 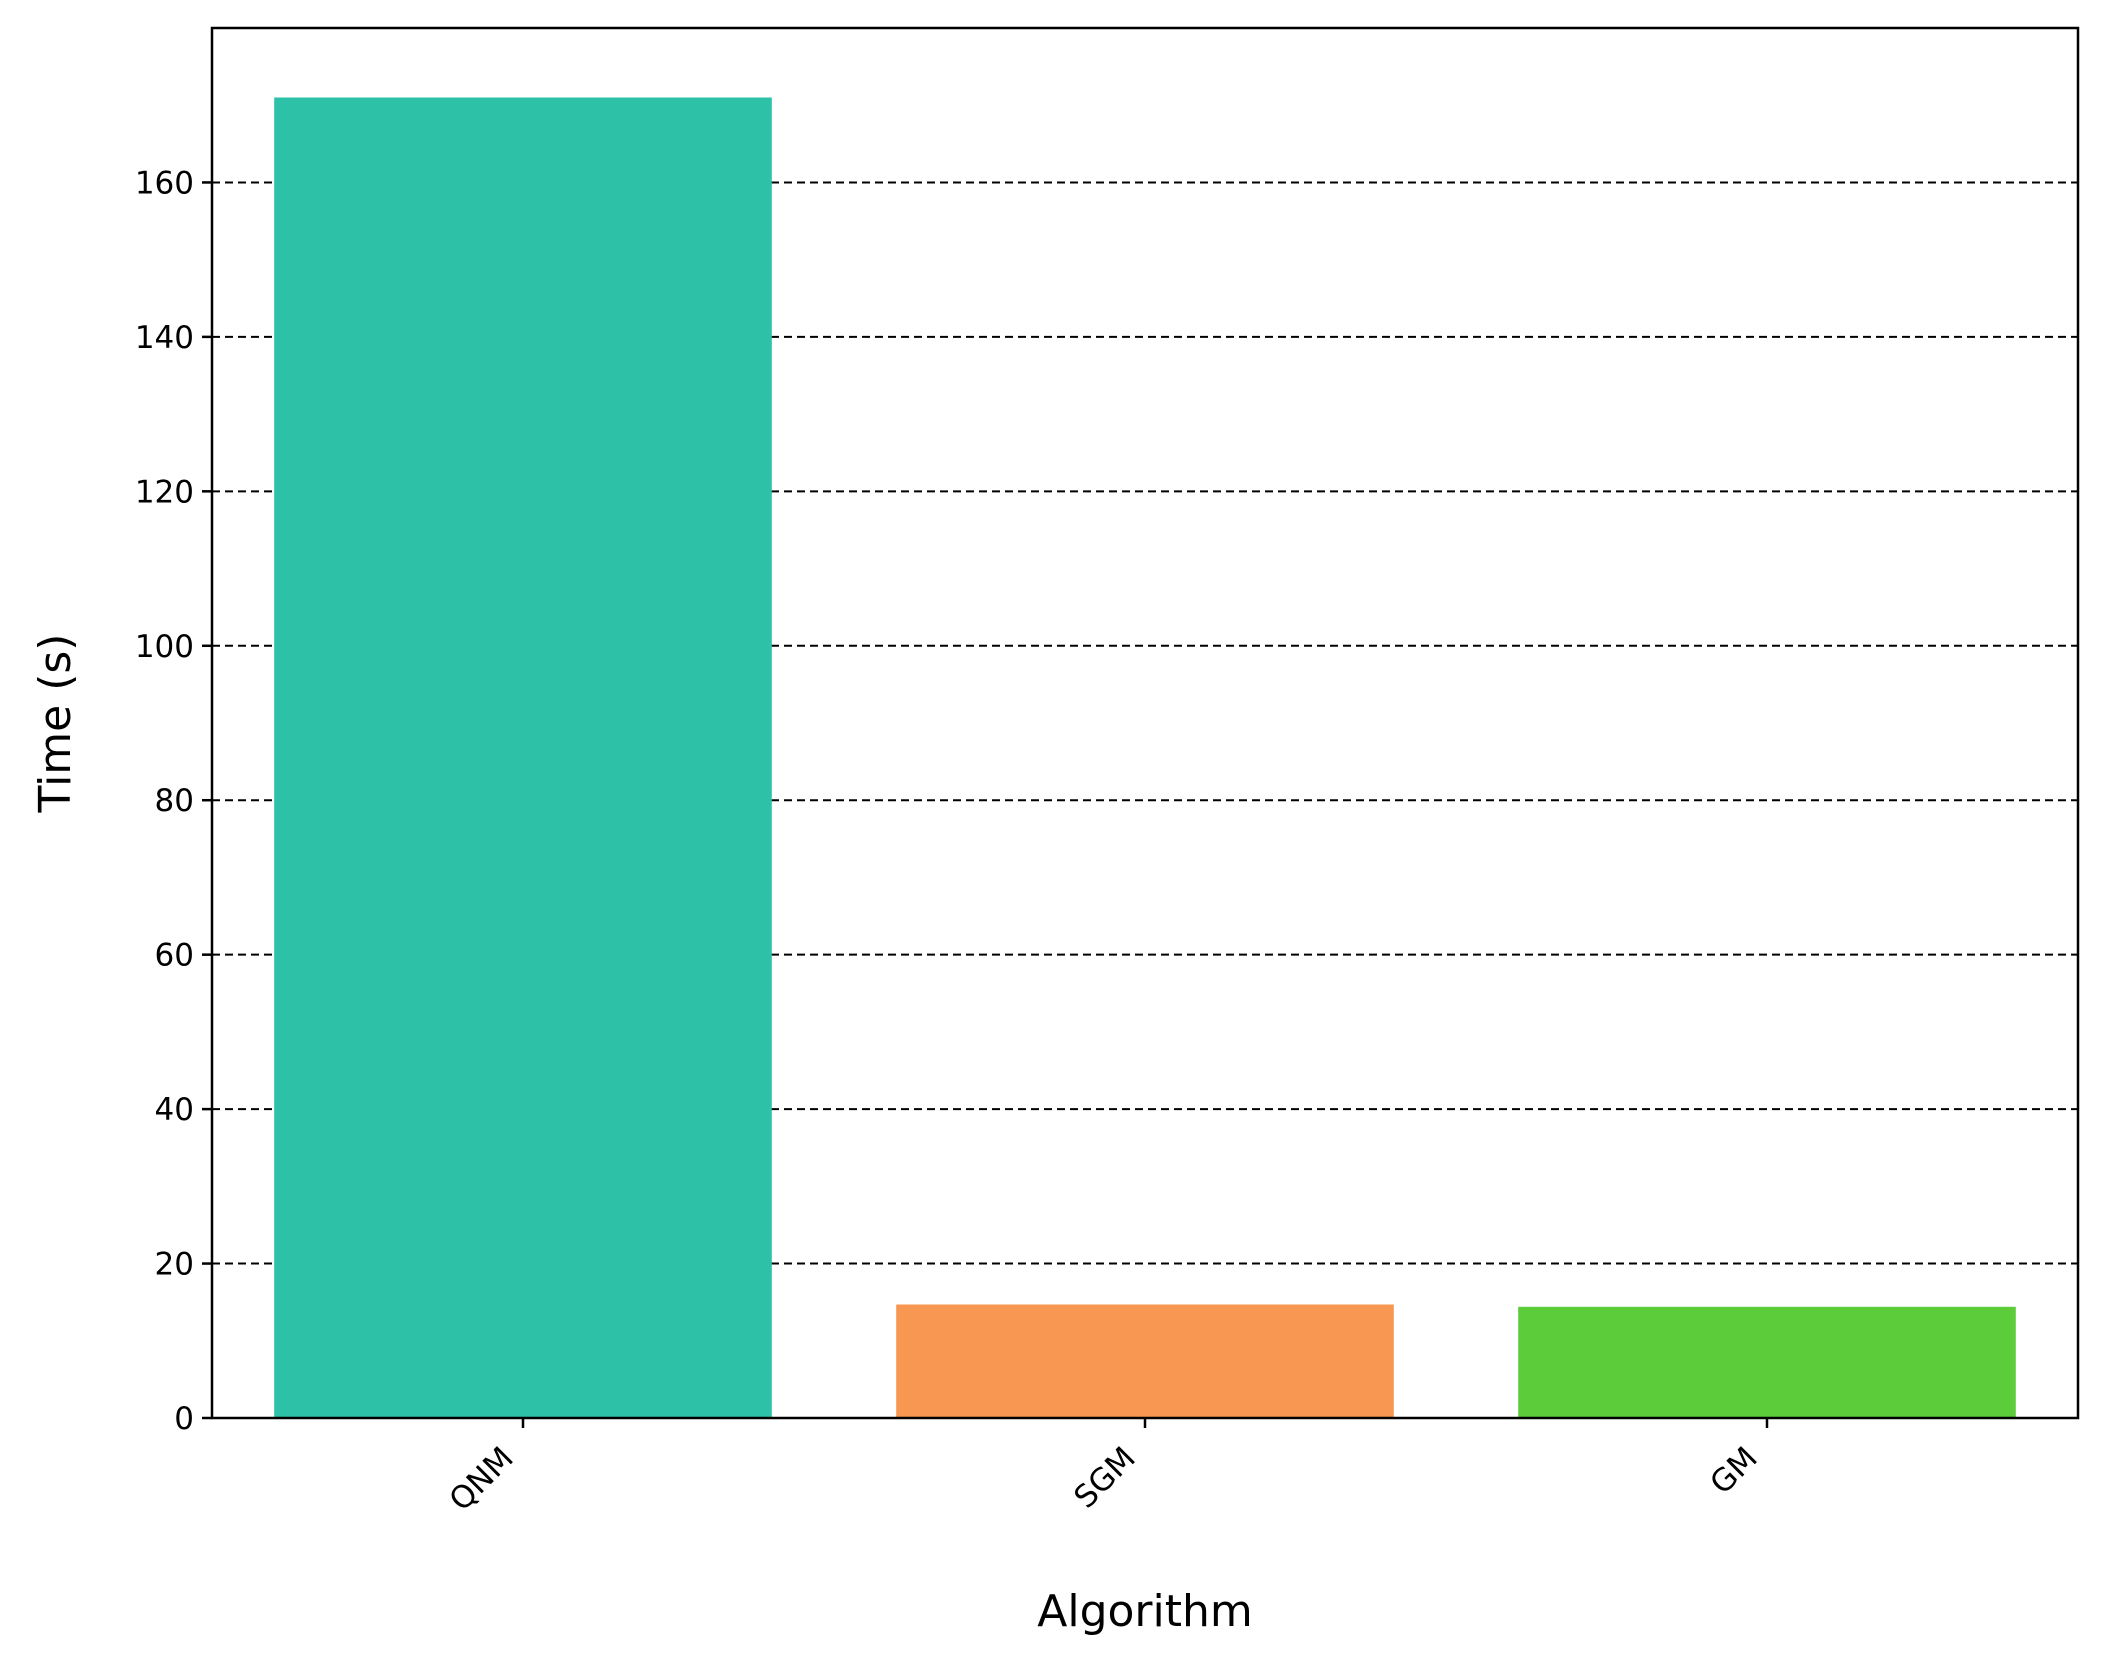 What do you see at coordinates (1104, 1477) in the screenshot?
I see `x-tick-label: SGM` at bounding box center [1104, 1477].